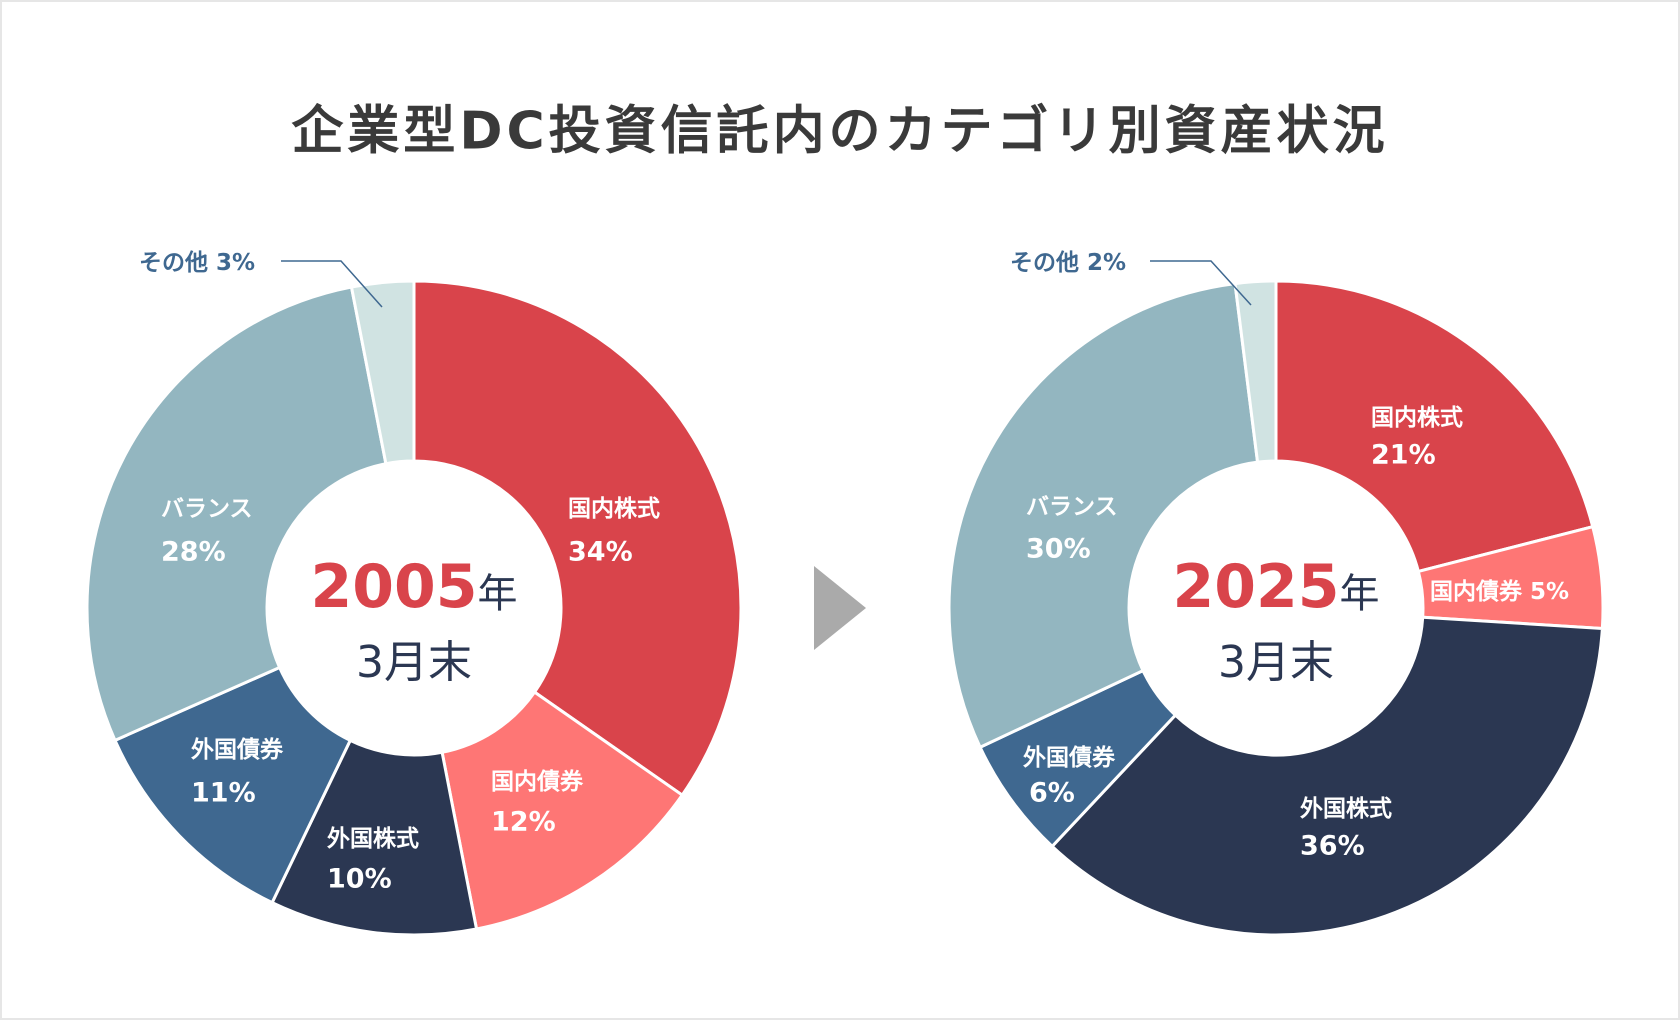  What do you see at coordinates (1332, 846) in the screenshot?
I see `label-pct: 36%` at bounding box center [1332, 846].